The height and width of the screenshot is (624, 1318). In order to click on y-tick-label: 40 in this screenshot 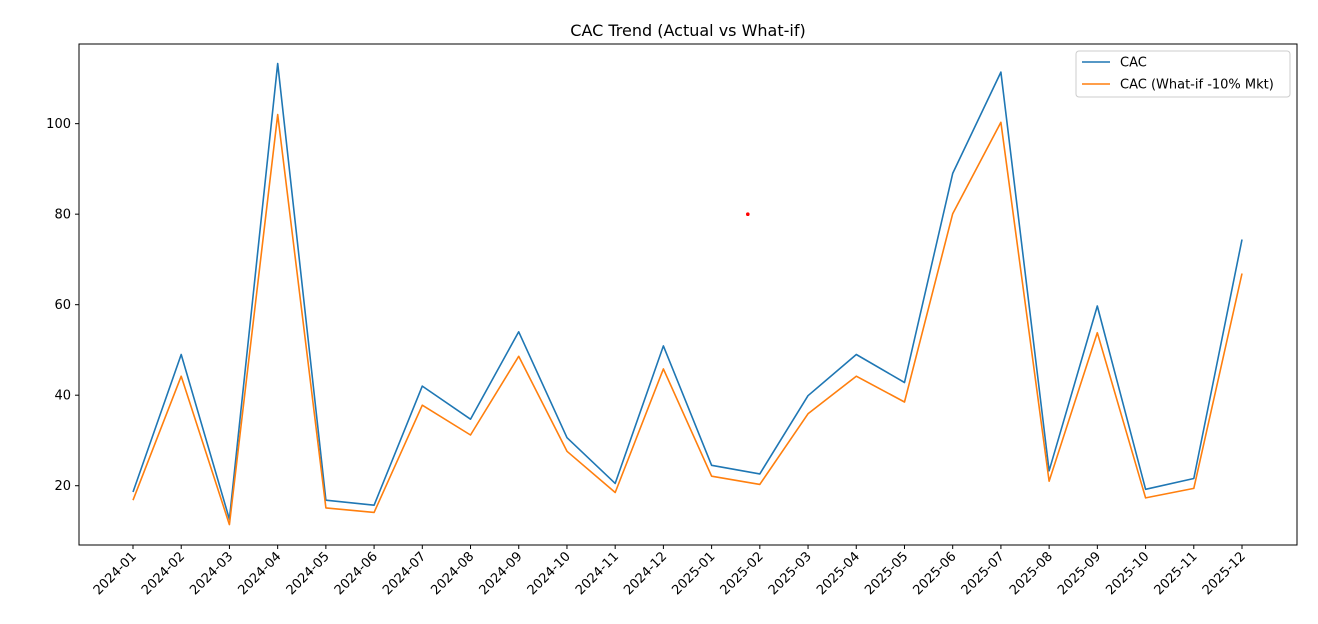, I will do `click(62, 396)`.